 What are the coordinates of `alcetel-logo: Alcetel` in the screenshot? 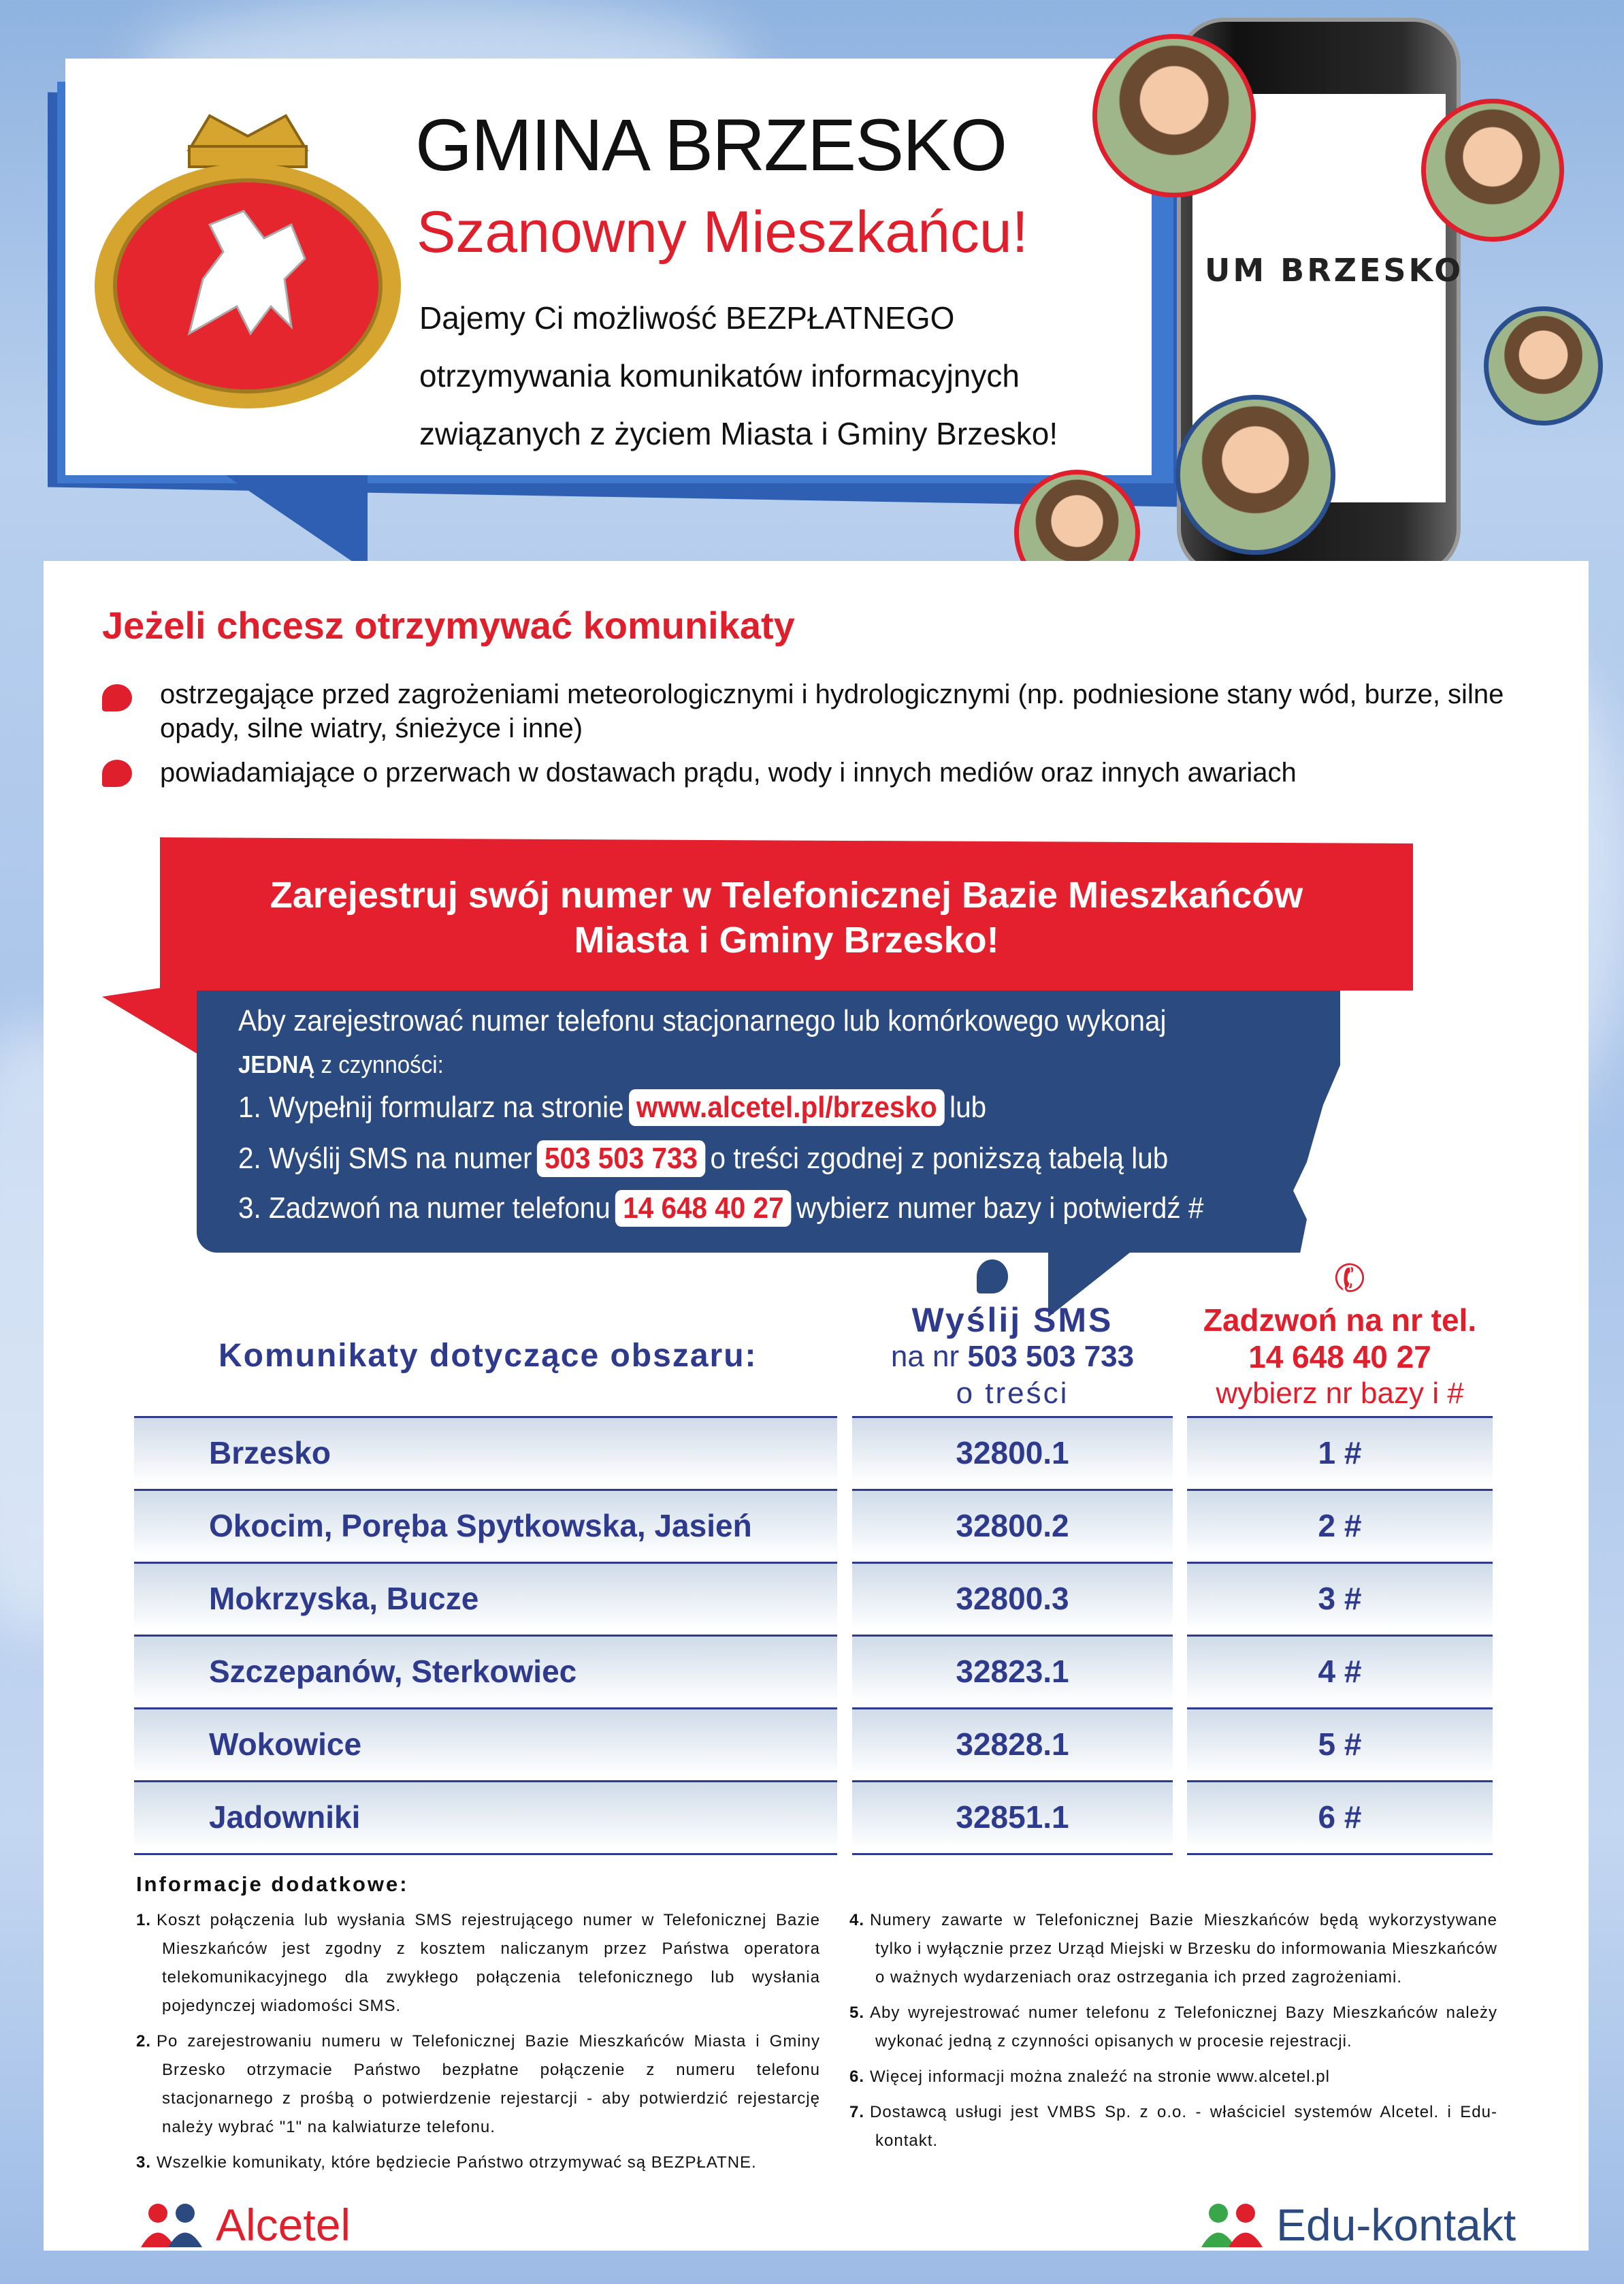 It's located at (242, 2225).